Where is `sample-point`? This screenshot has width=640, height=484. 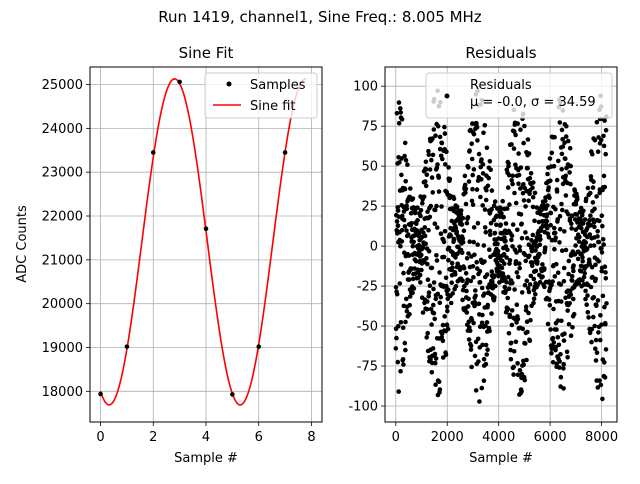
sample-point is located at coordinates (259, 346).